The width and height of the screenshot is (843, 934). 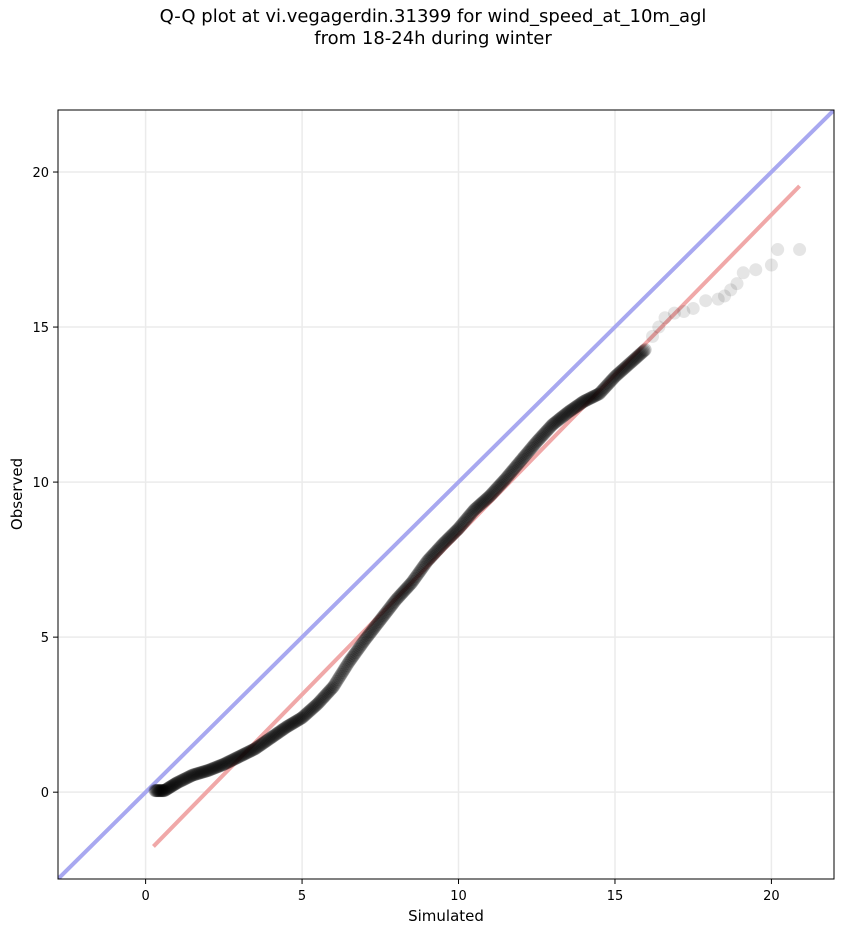 What do you see at coordinates (615, 896) in the screenshot?
I see `x-tick-label: 15` at bounding box center [615, 896].